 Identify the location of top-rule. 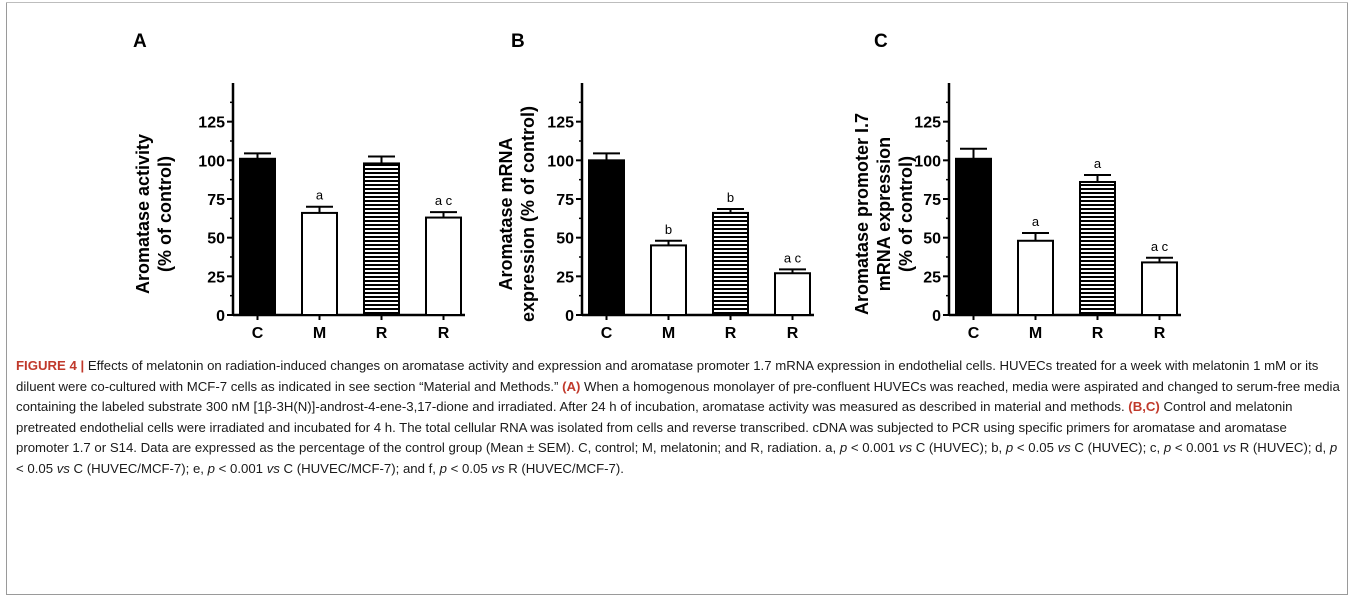
(677, 2).